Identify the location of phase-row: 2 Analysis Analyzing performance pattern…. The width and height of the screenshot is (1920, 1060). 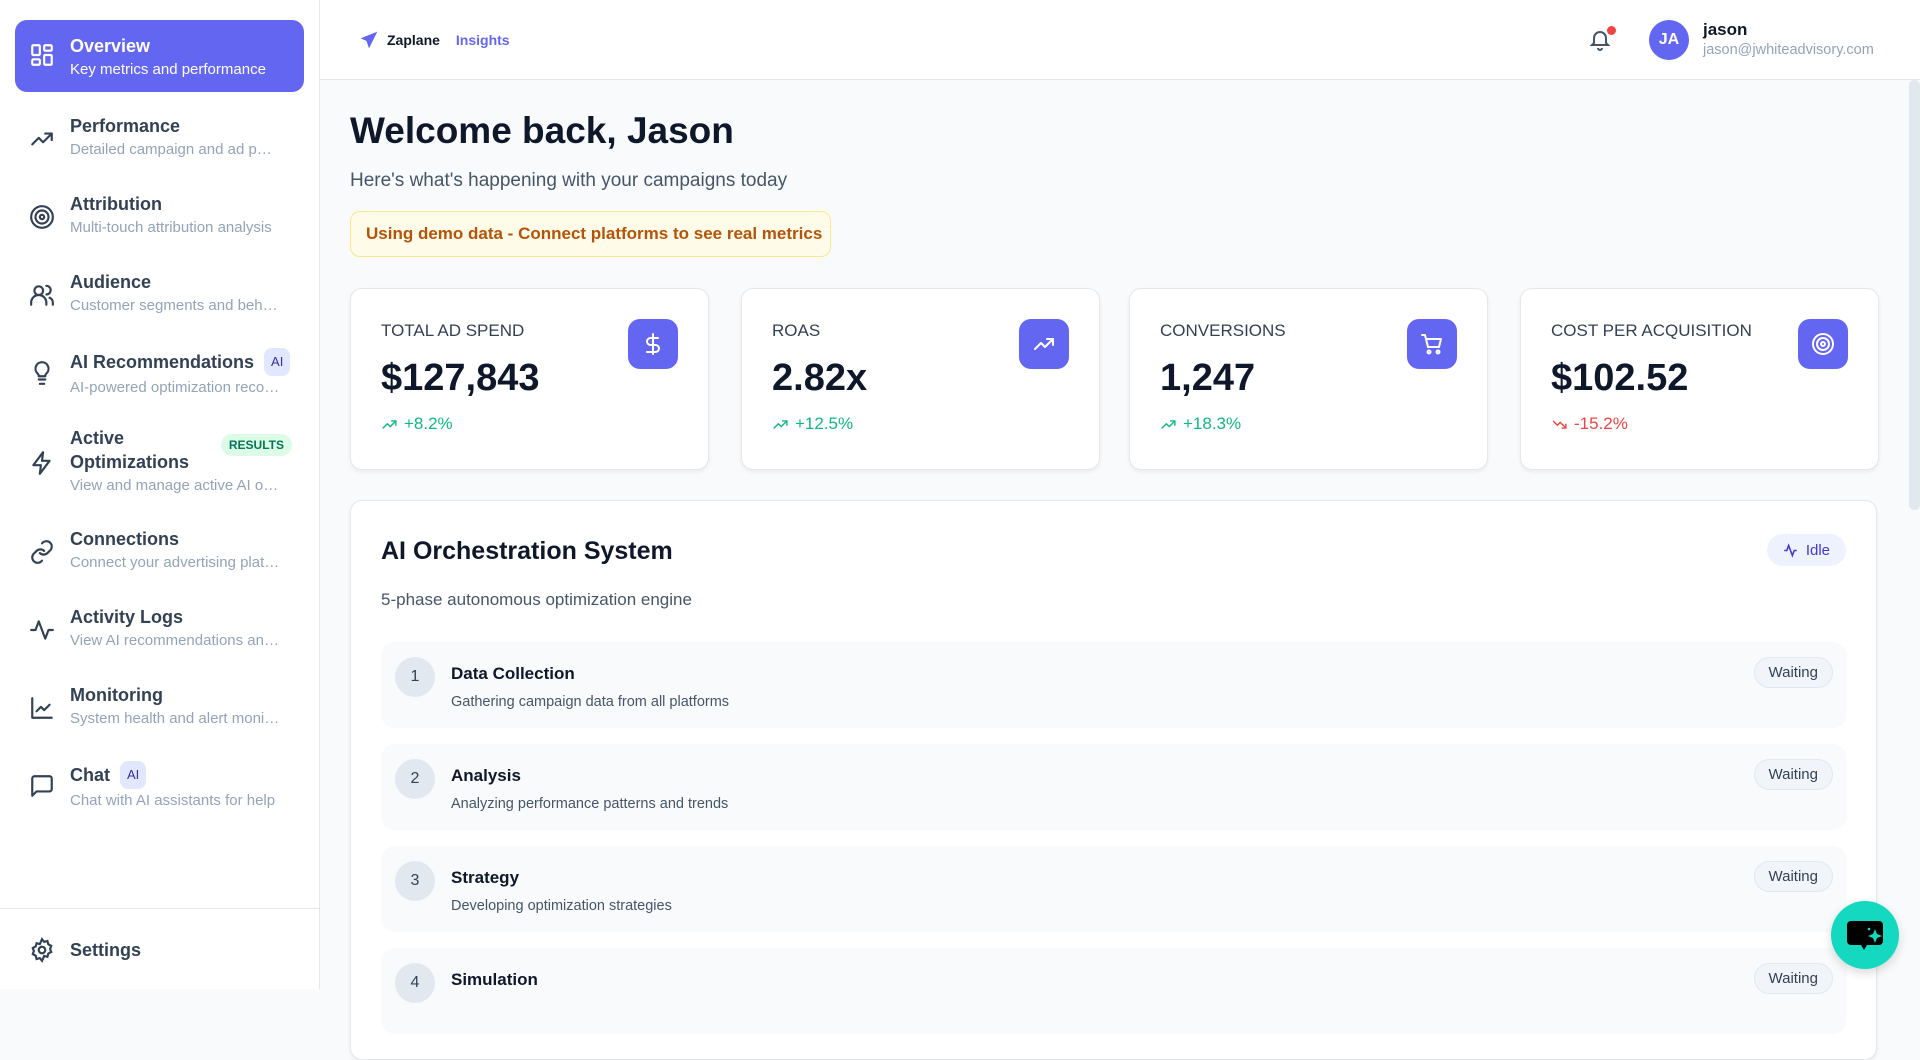
(1114, 787).